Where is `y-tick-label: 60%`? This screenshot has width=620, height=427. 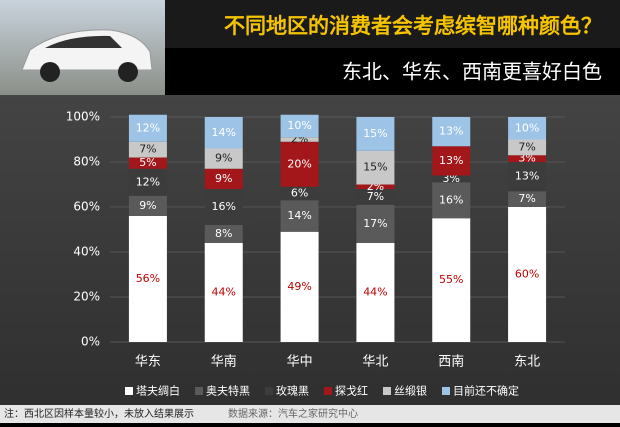 y-tick-label: 60% is located at coordinates (86, 207).